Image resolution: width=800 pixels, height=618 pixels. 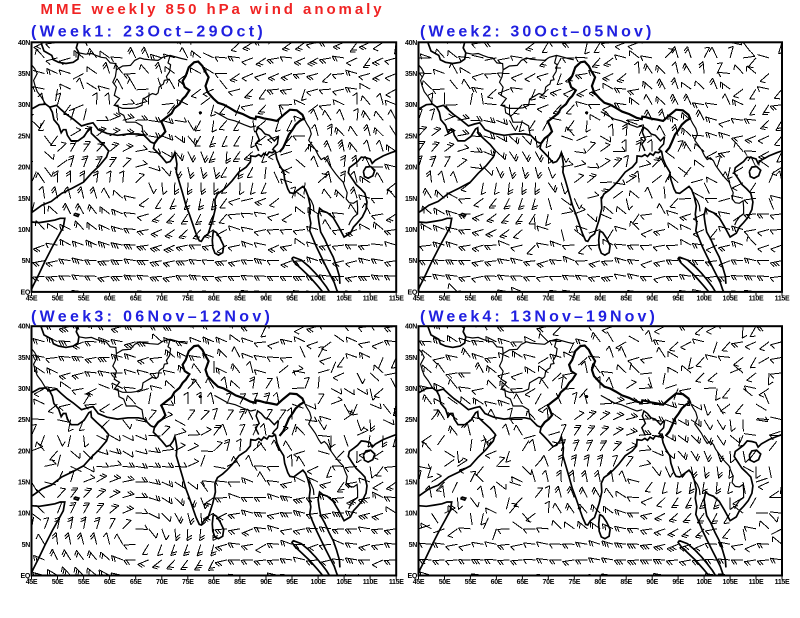 What do you see at coordinates (152, 317) in the screenshot?
I see `svg-text: (Week3: 06Nov–12Nov)` at bounding box center [152, 317].